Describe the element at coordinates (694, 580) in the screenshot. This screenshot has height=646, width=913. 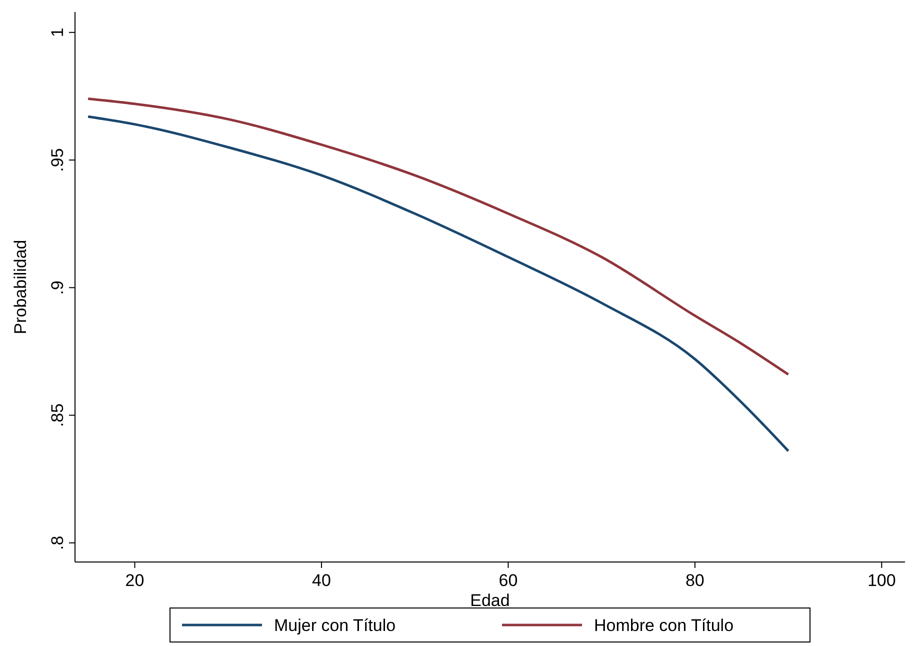
I see `x-tick-label: 80` at that location.